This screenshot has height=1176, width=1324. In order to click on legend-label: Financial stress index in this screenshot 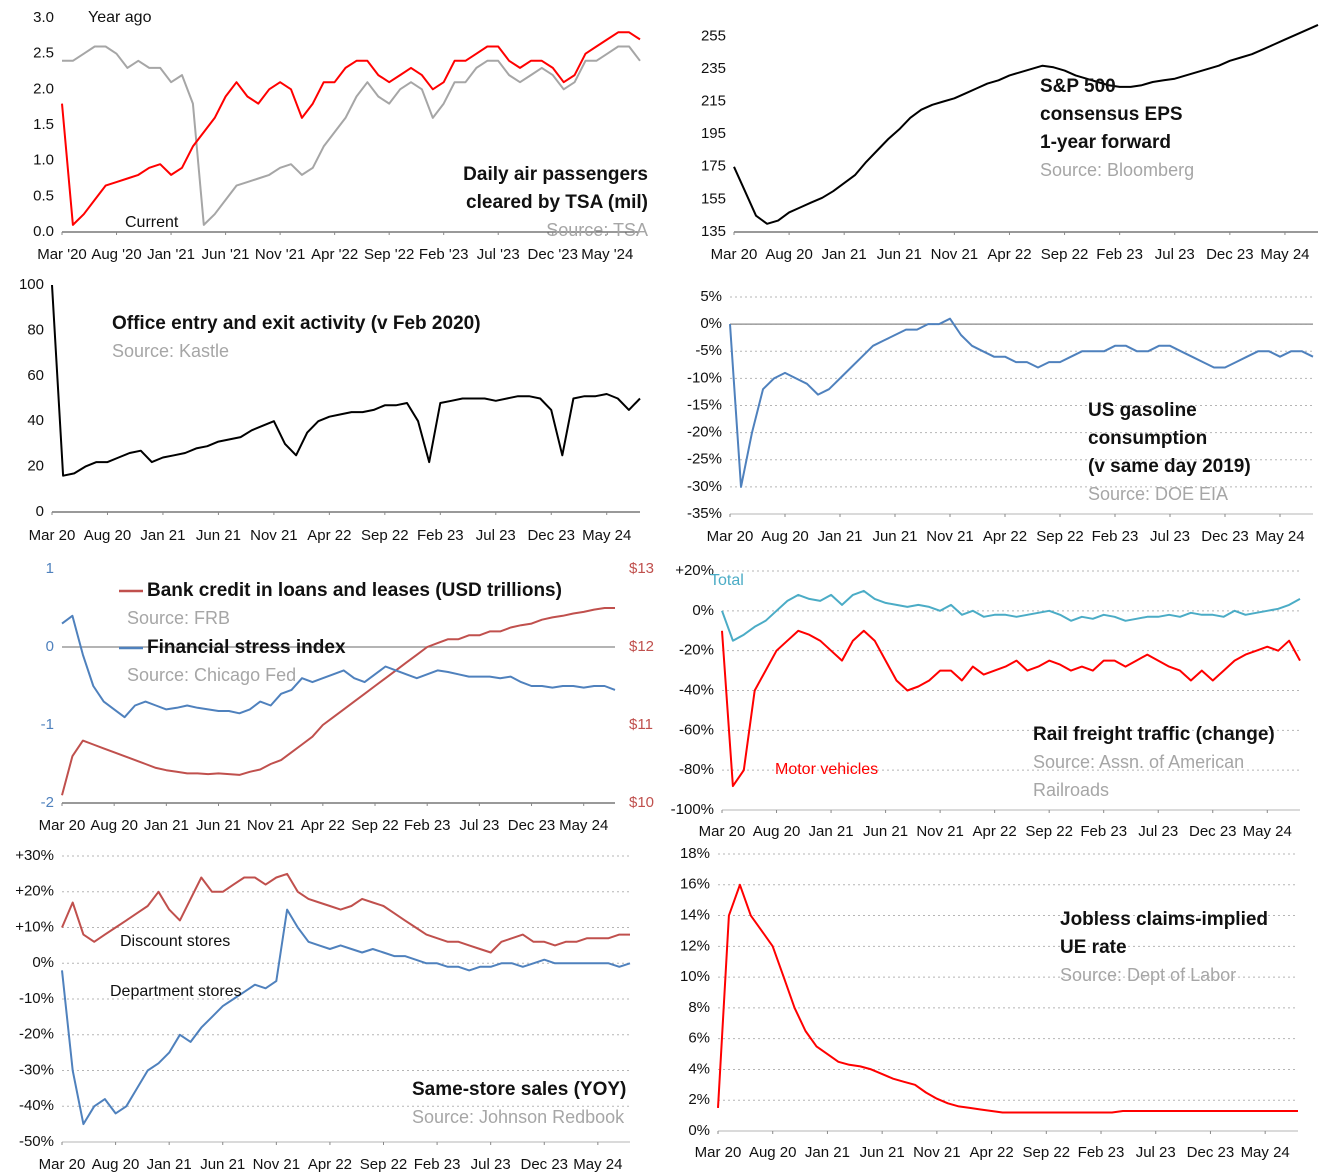, I will do `click(246, 647)`.